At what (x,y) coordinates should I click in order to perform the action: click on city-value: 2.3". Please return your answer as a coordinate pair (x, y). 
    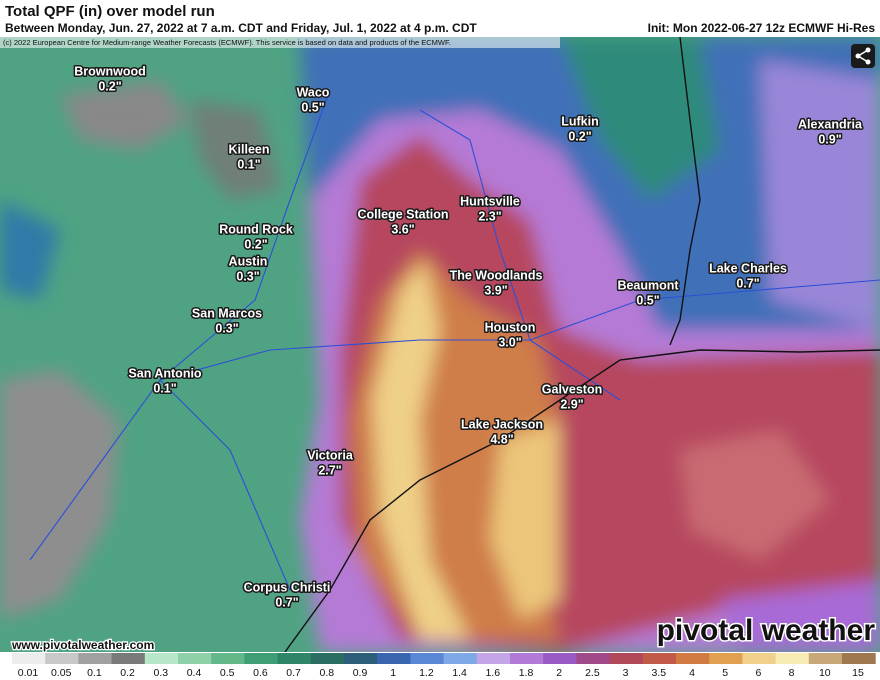
    Looking at the image, I should click on (489, 216).